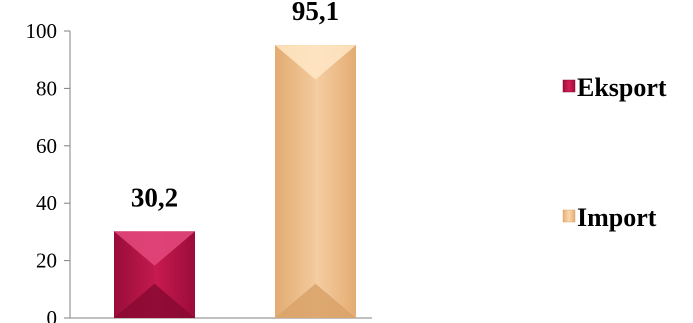 This screenshot has height=323, width=693. What do you see at coordinates (42, 31) in the screenshot?
I see `y-tick-label: 100` at bounding box center [42, 31].